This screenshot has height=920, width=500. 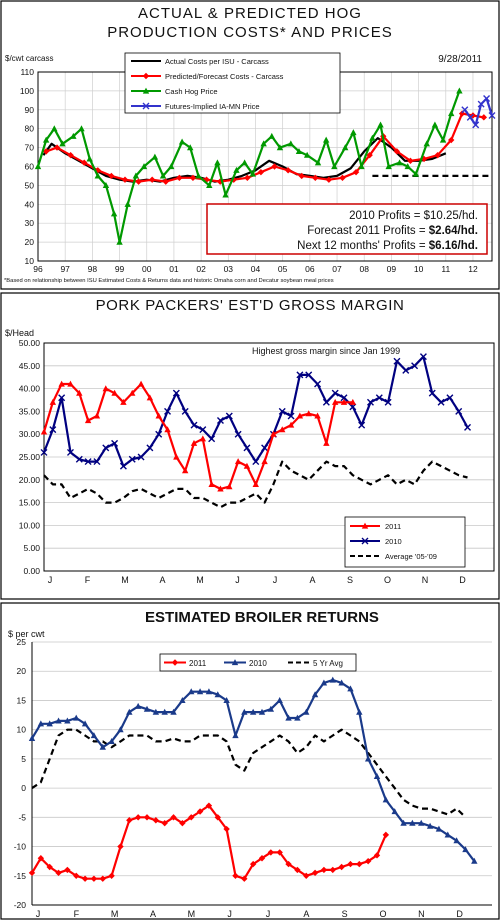 I want to click on chart-subtitle: PRODUCTION COSTS* AND PRICES, so click(x=250, y=32).